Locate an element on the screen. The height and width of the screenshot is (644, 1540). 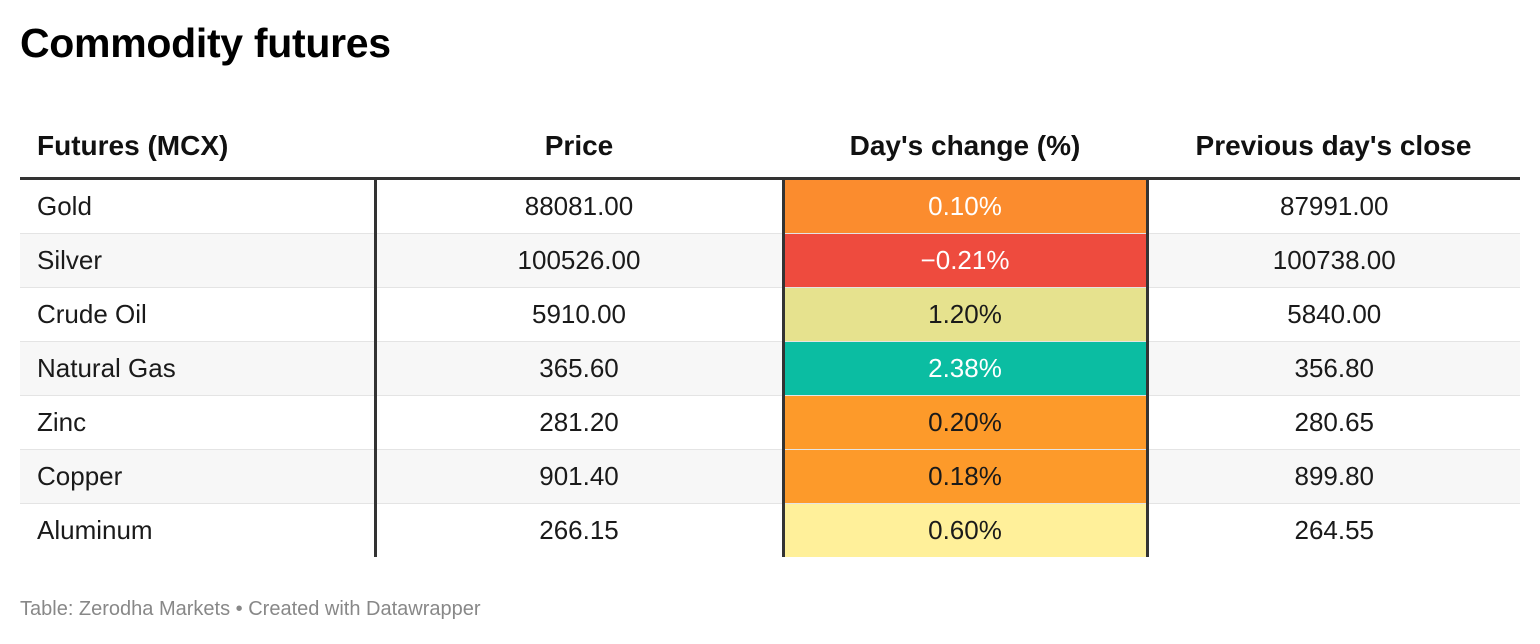
cell-previous-close: 264.55 is located at coordinates (1334, 530).